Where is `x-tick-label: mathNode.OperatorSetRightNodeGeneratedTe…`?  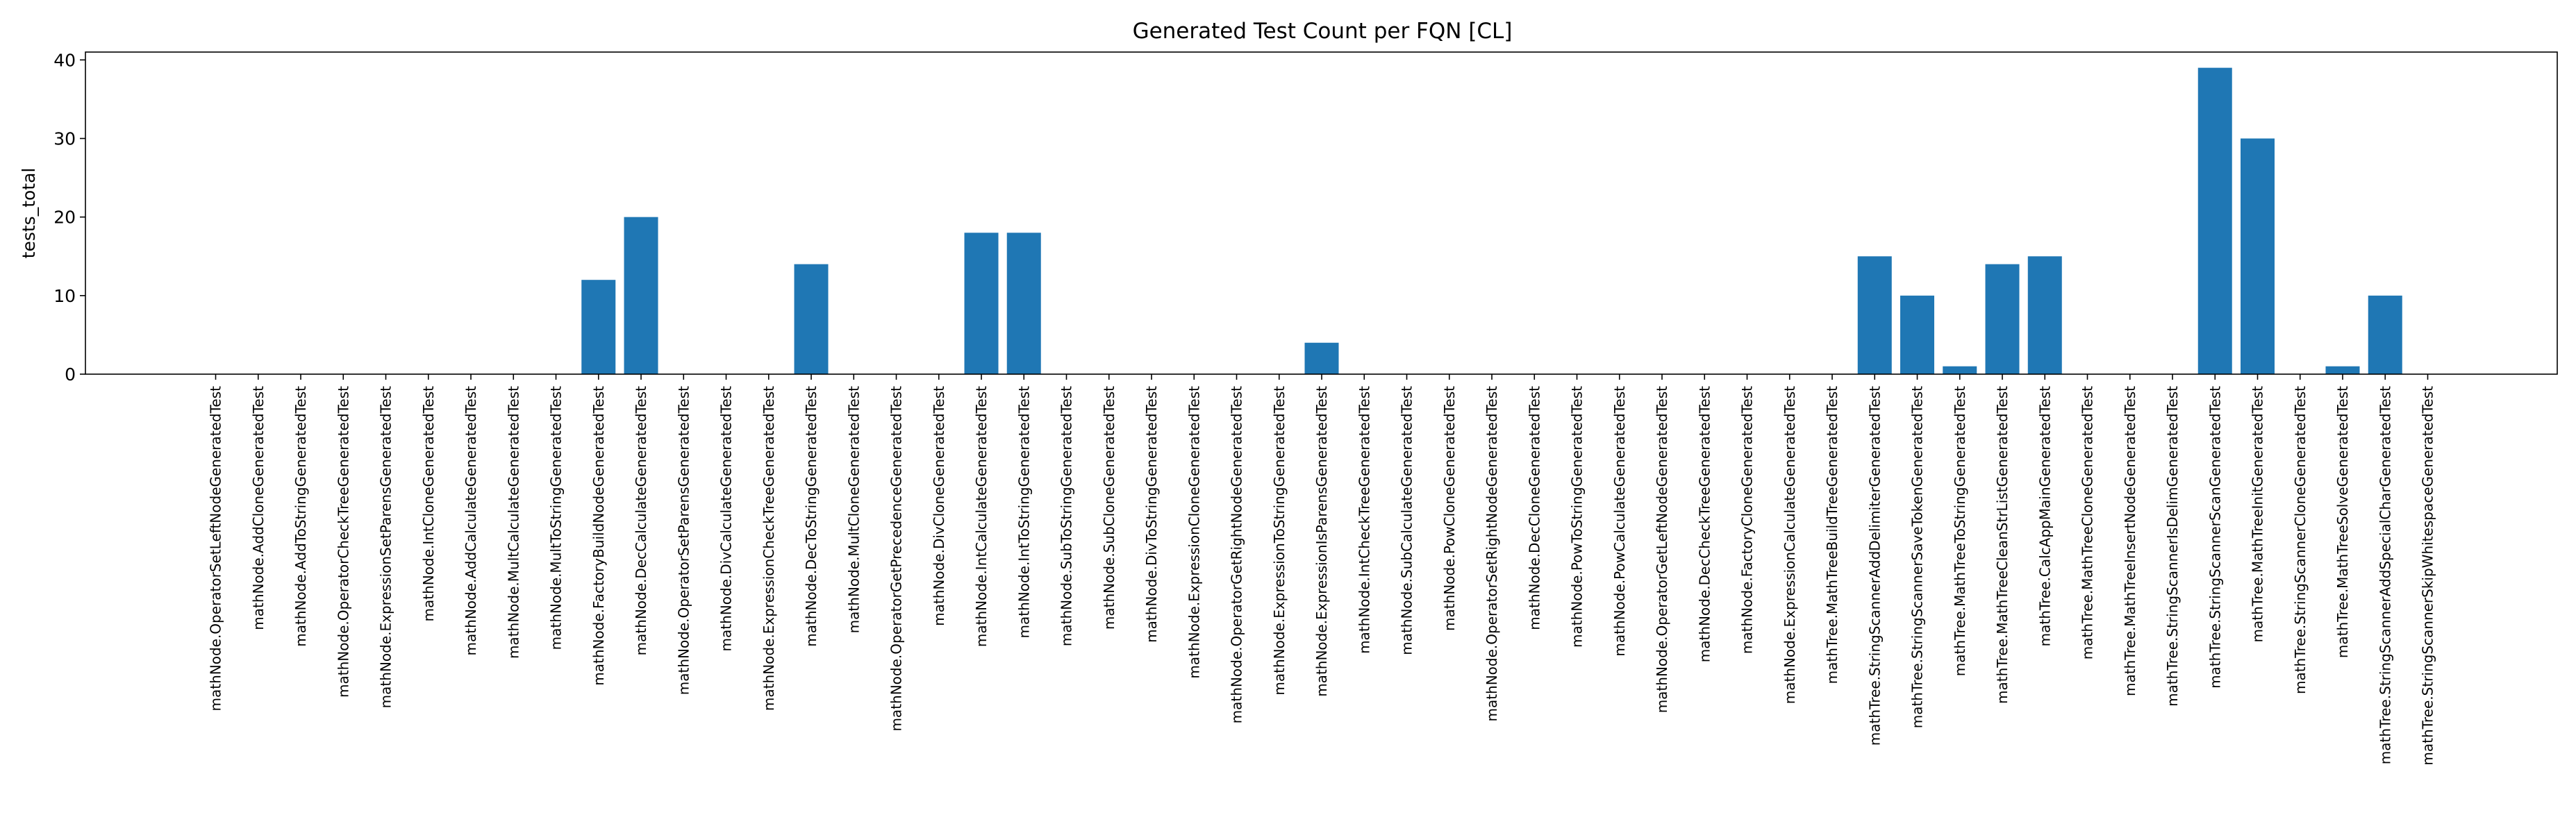
x-tick-label: mathNode.OperatorSetRightNodeGeneratedTe… is located at coordinates (1492, 554).